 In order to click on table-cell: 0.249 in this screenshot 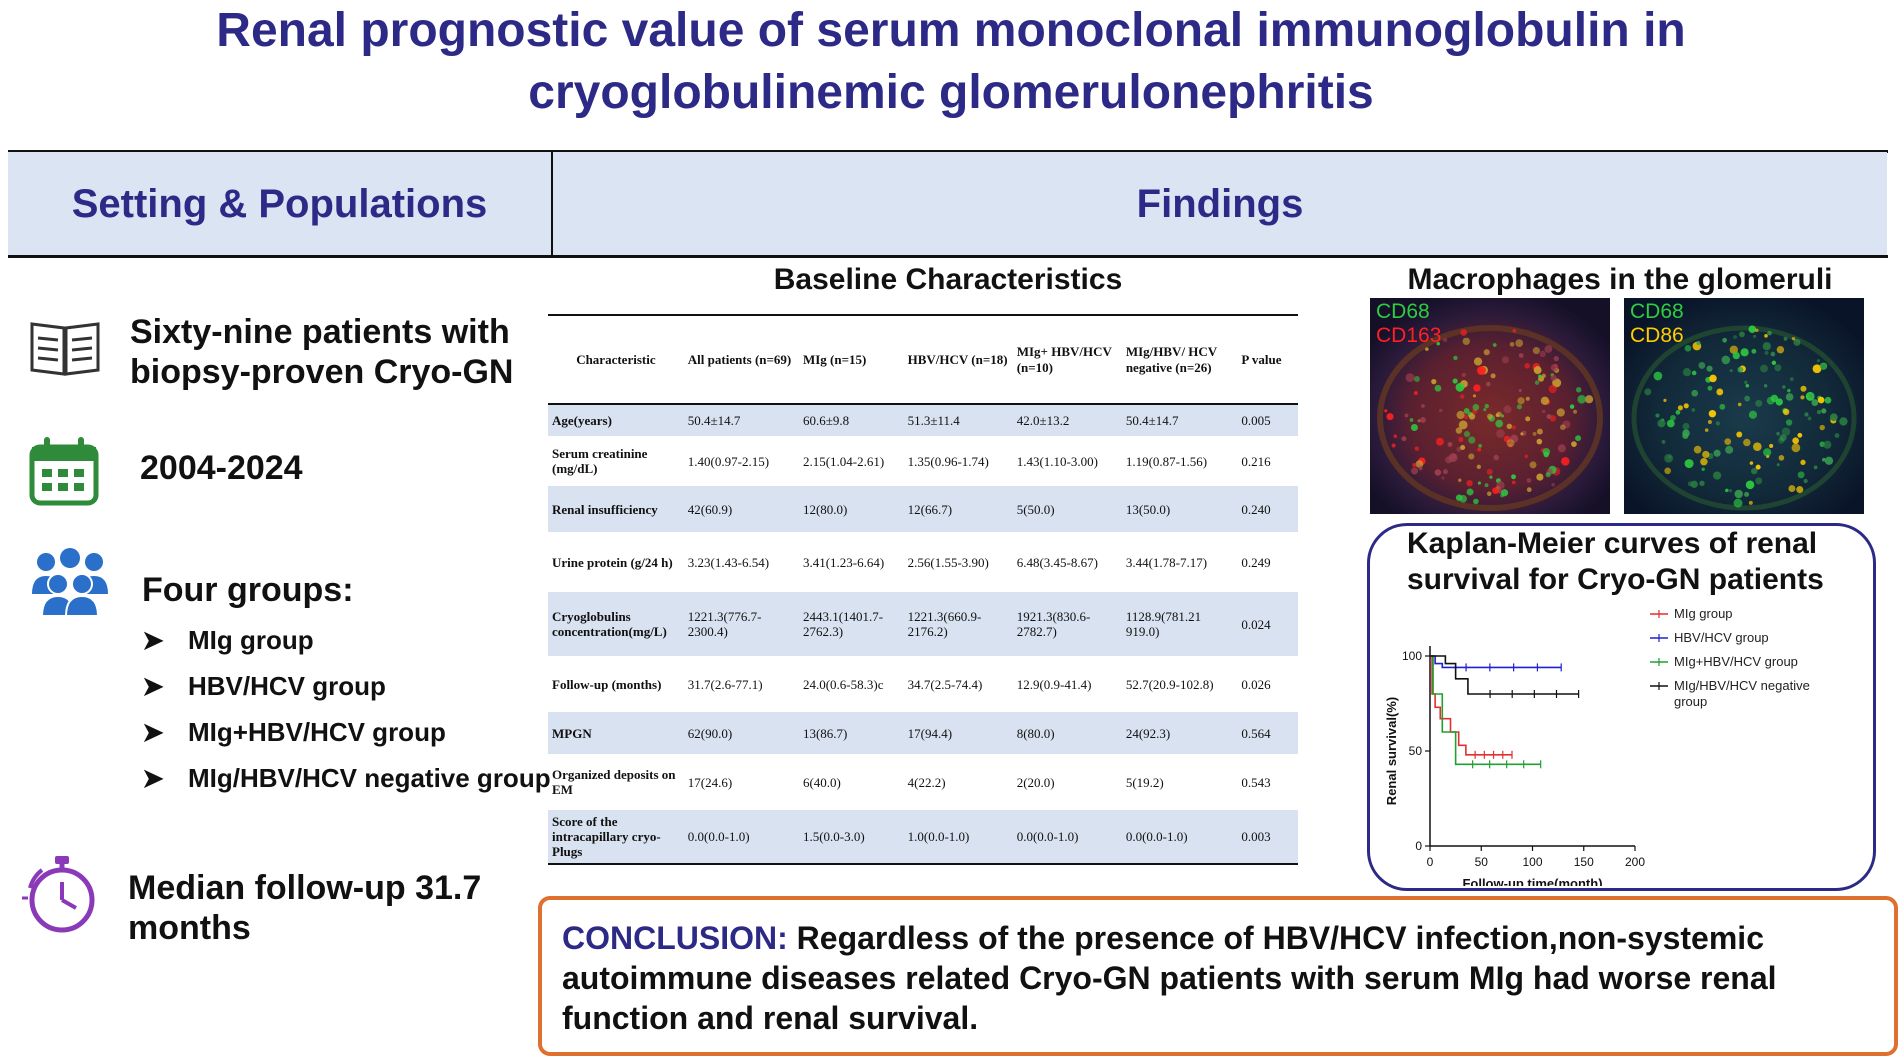, I will do `click(1256, 562)`.